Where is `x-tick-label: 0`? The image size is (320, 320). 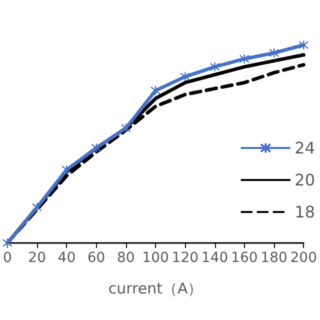 x-tick-label: 0 is located at coordinates (7, 258).